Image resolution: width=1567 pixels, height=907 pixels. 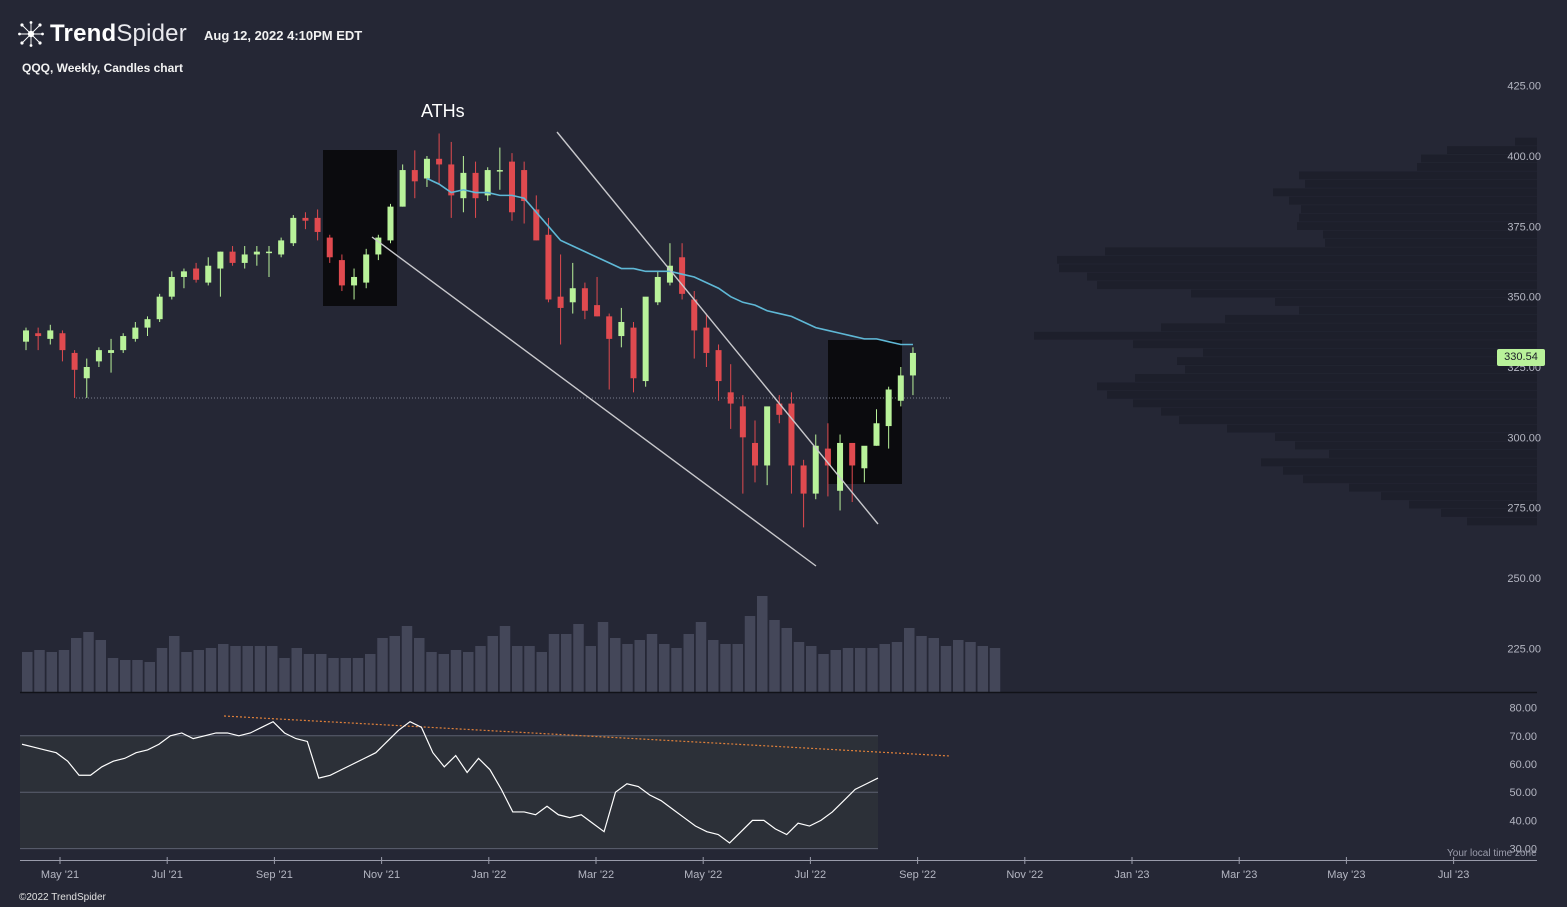 I want to click on highlight-box-oct21, so click(x=360, y=228).